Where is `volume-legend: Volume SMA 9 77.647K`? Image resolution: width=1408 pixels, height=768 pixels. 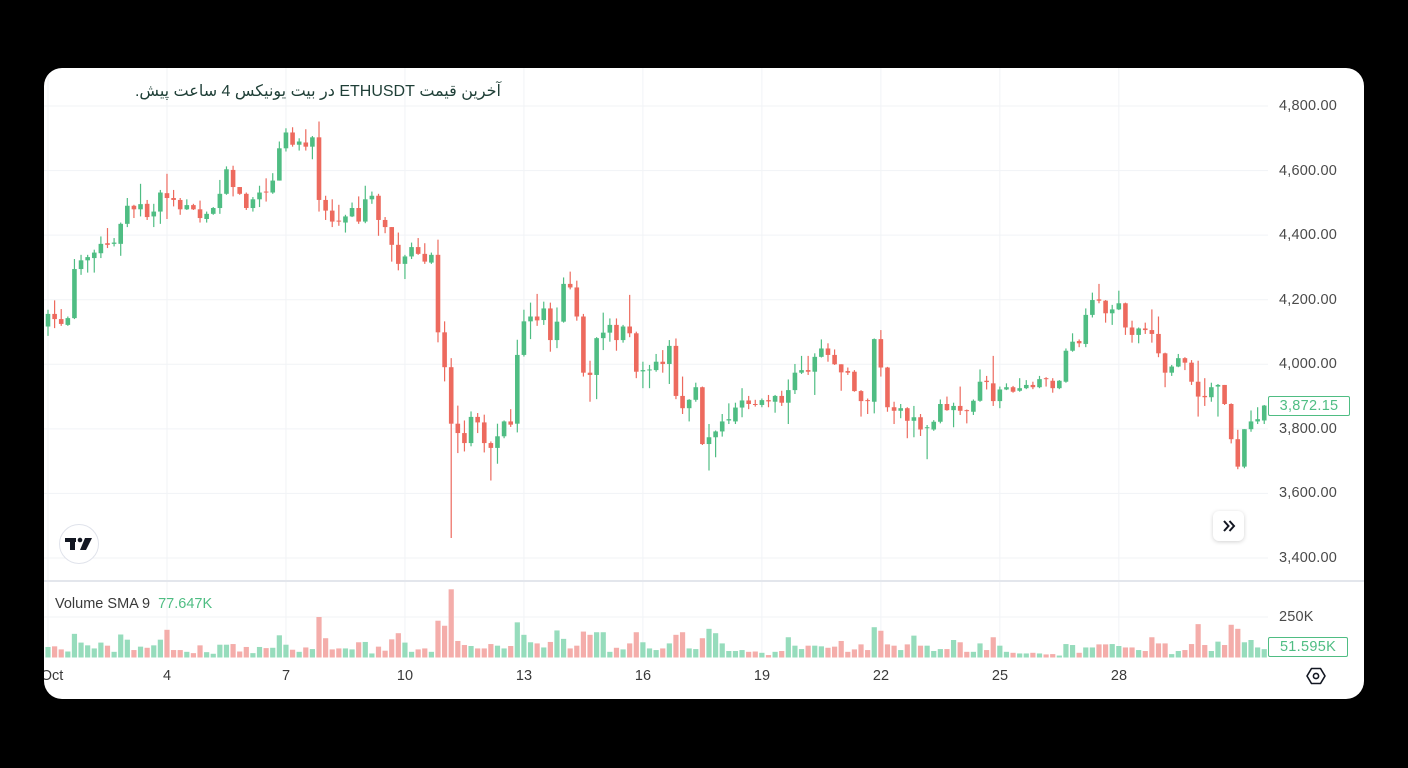
volume-legend: Volume SMA 9 77.647K is located at coordinates (133, 604).